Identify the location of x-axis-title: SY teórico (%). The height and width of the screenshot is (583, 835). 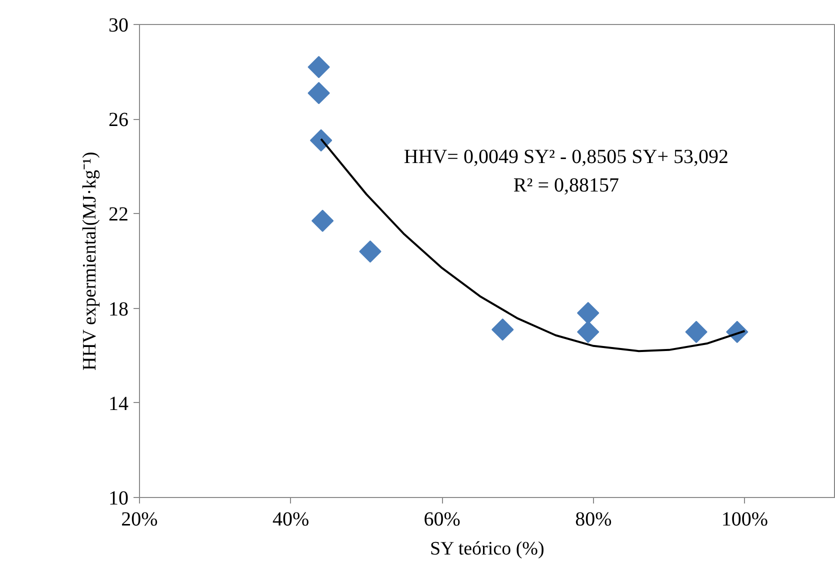
(487, 549).